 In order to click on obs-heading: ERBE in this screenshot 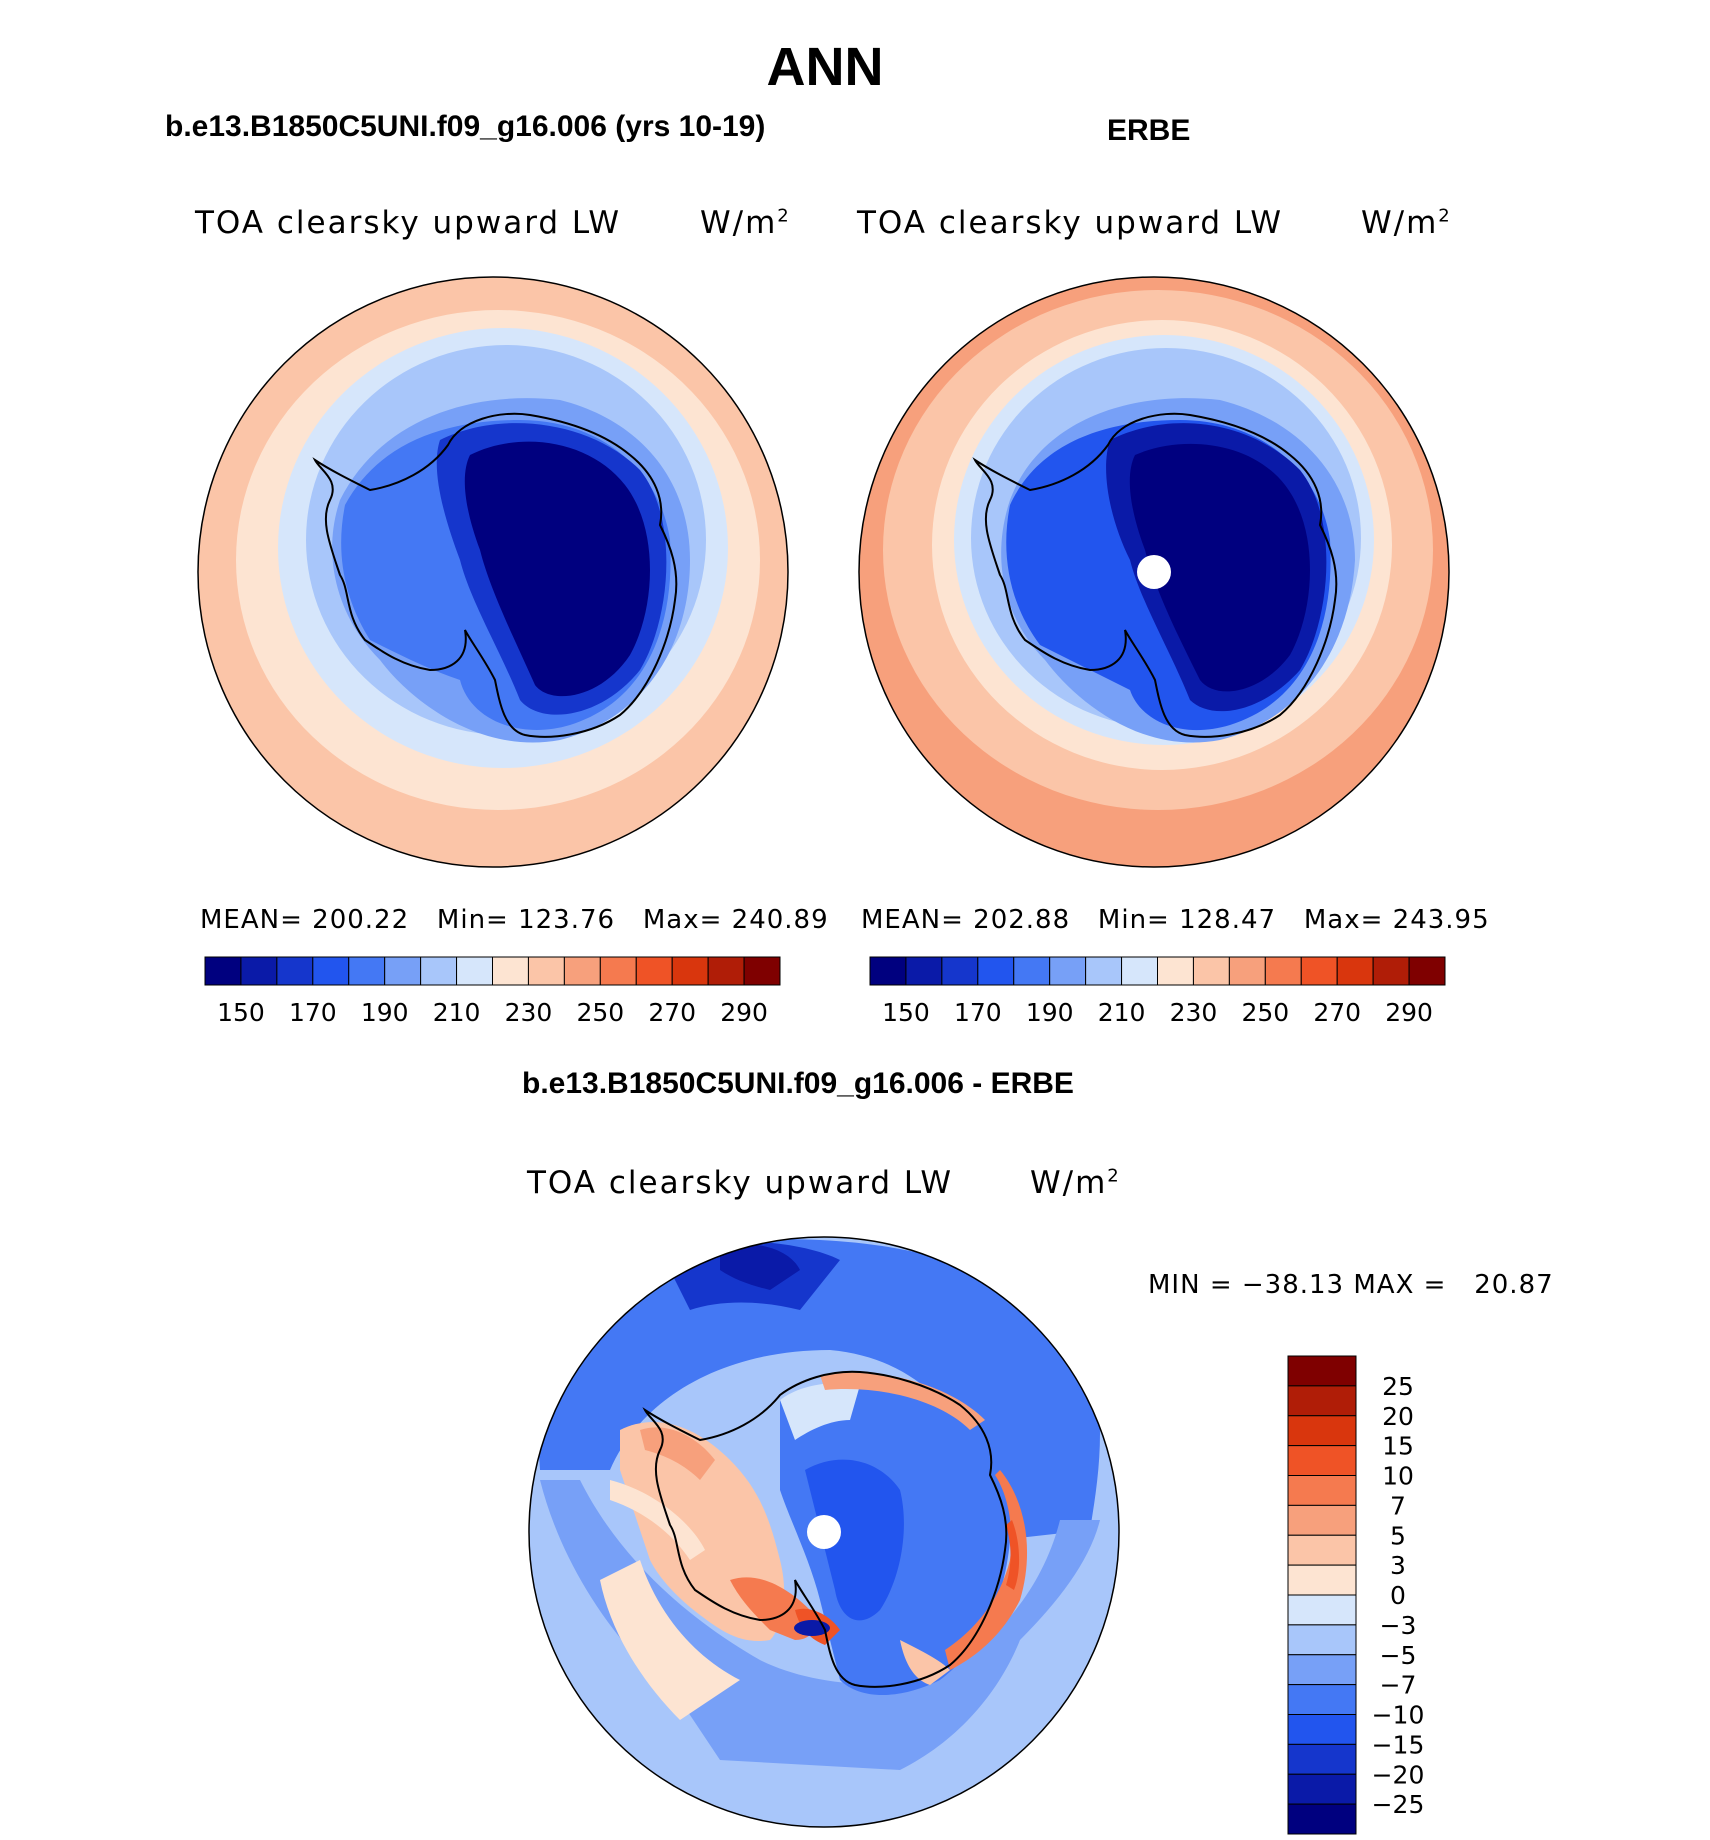, I will do `click(1149, 130)`.